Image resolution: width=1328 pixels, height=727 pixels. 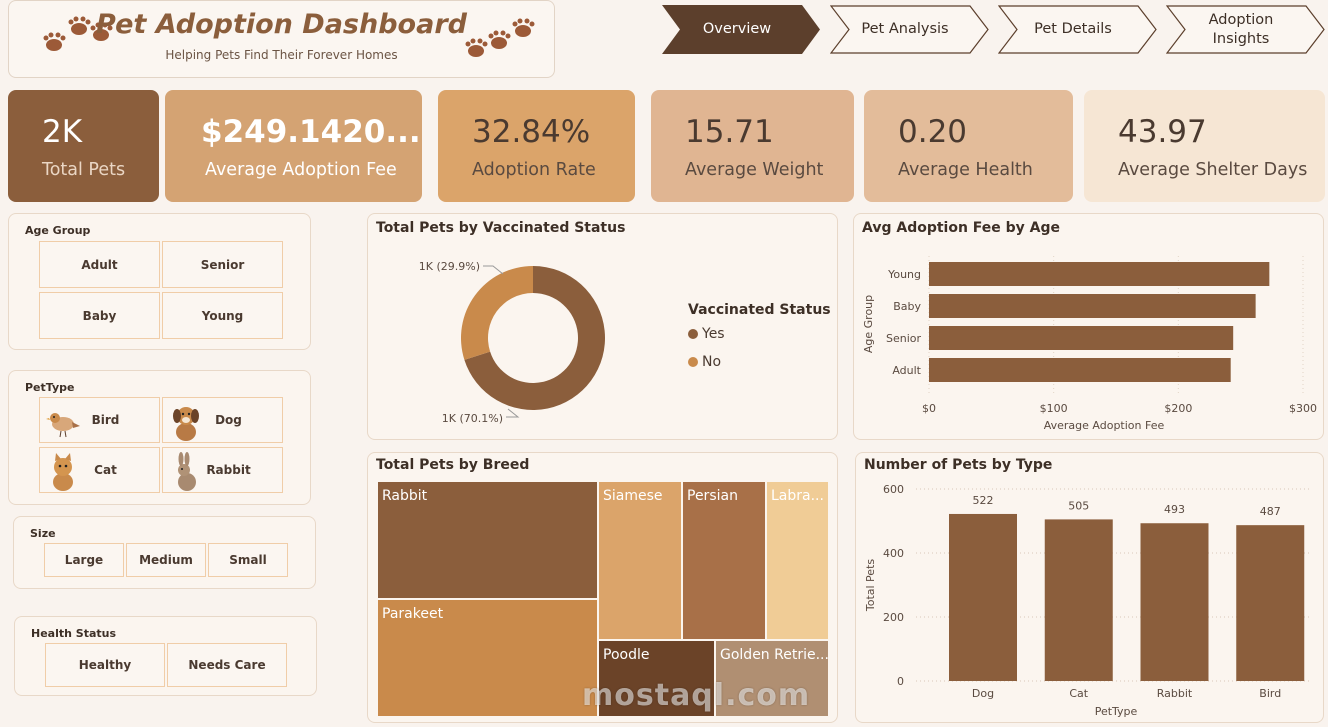 I want to click on bird-icon, so click(x=63, y=425).